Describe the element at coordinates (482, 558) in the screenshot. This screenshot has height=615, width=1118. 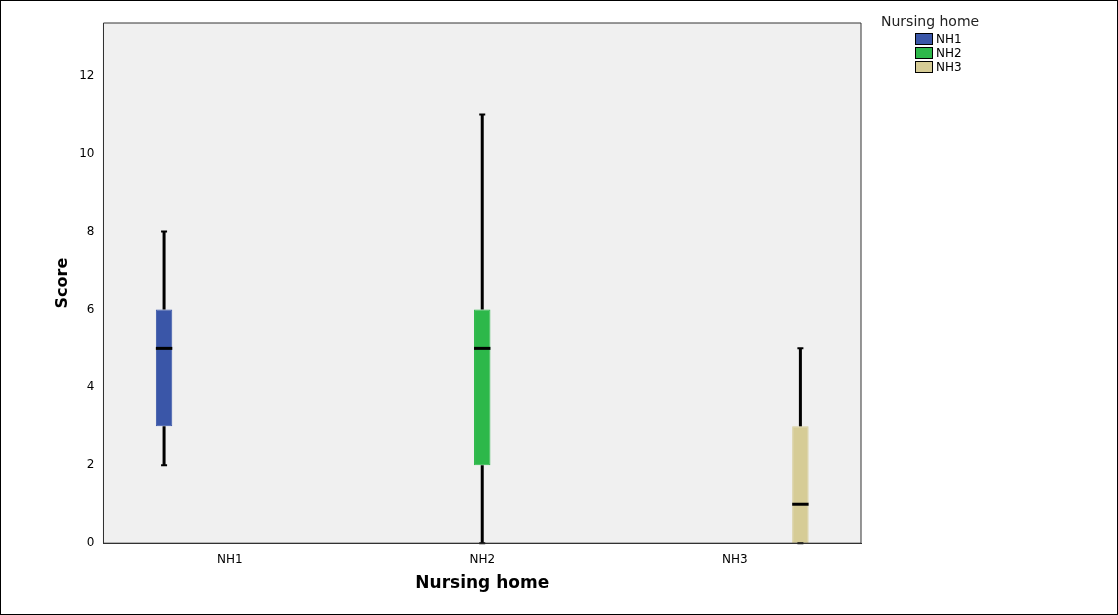
I see `x-tick-label: NH2` at that location.